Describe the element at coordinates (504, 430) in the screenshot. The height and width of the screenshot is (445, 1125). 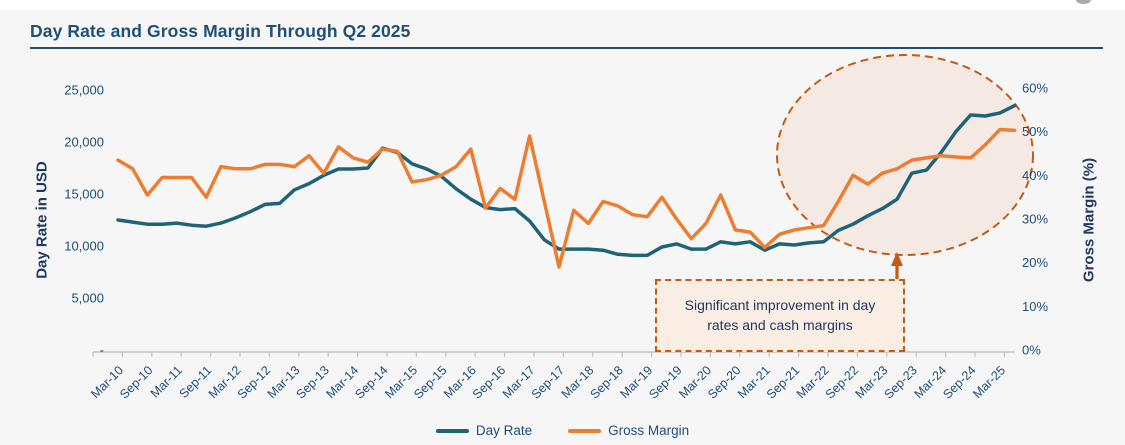
I see `legend-label-day-rate: Day Rate` at that location.